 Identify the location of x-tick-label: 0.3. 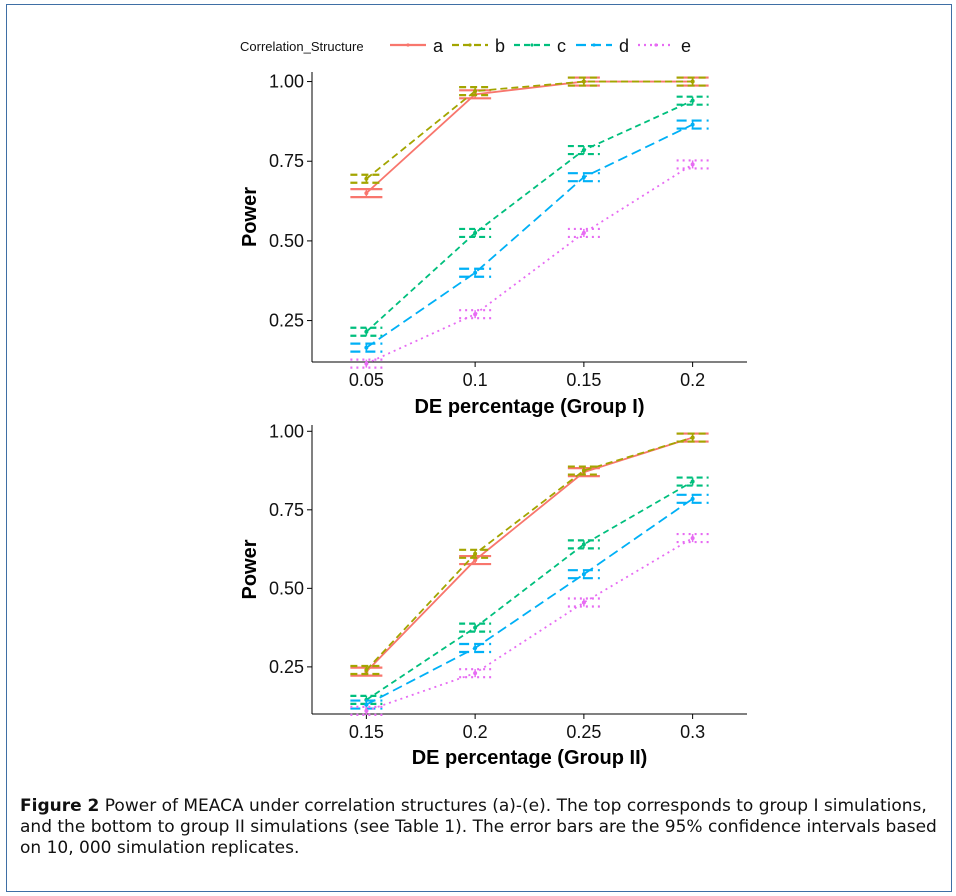
(692, 732).